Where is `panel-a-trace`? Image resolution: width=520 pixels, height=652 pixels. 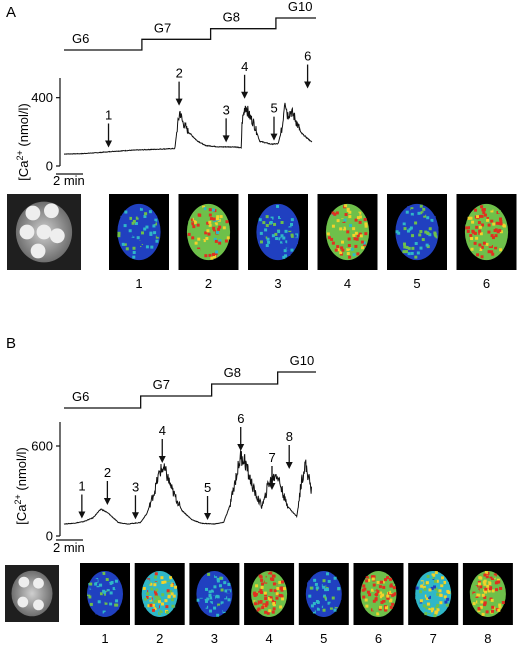 panel-a-trace is located at coordinates (188, 128).